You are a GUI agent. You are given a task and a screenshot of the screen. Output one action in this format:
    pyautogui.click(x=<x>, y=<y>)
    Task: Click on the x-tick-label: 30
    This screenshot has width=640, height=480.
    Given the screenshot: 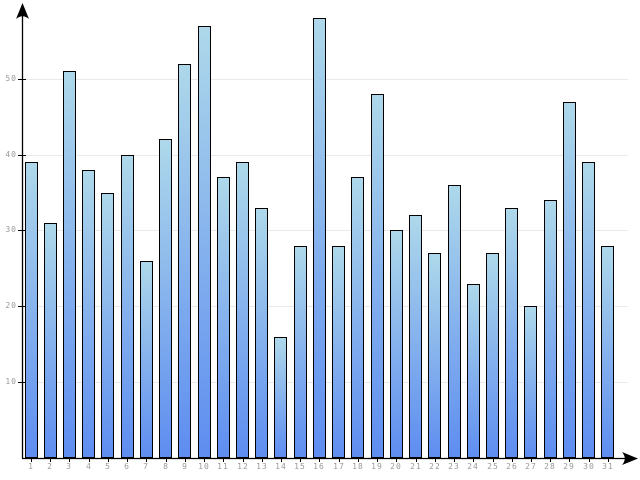 What is the action you would take?
    pyautogui.click(x=589, y=466)
    